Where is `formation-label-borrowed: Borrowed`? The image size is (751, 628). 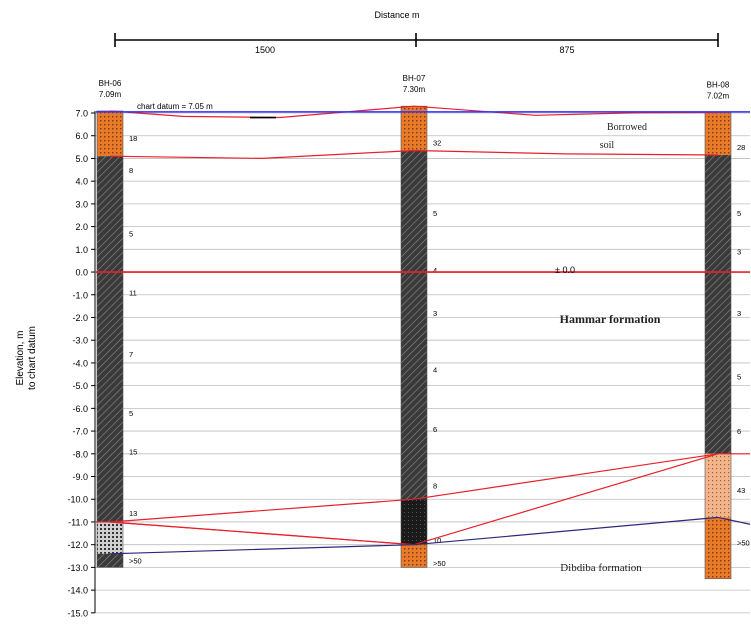
formation-label-borrowed: Borrowed is located at coordinates (627, 127).